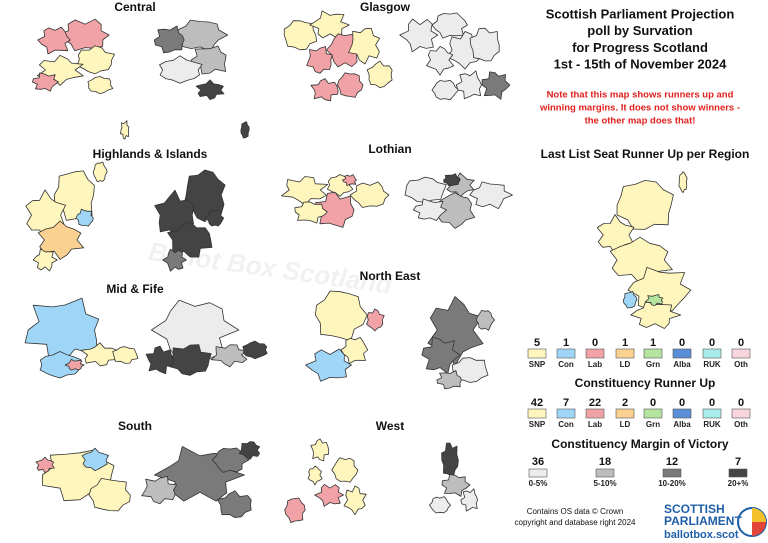 The width and height of the screenshot is (768, 543). I want to click on band-label: 20+%, so click(738, 483).